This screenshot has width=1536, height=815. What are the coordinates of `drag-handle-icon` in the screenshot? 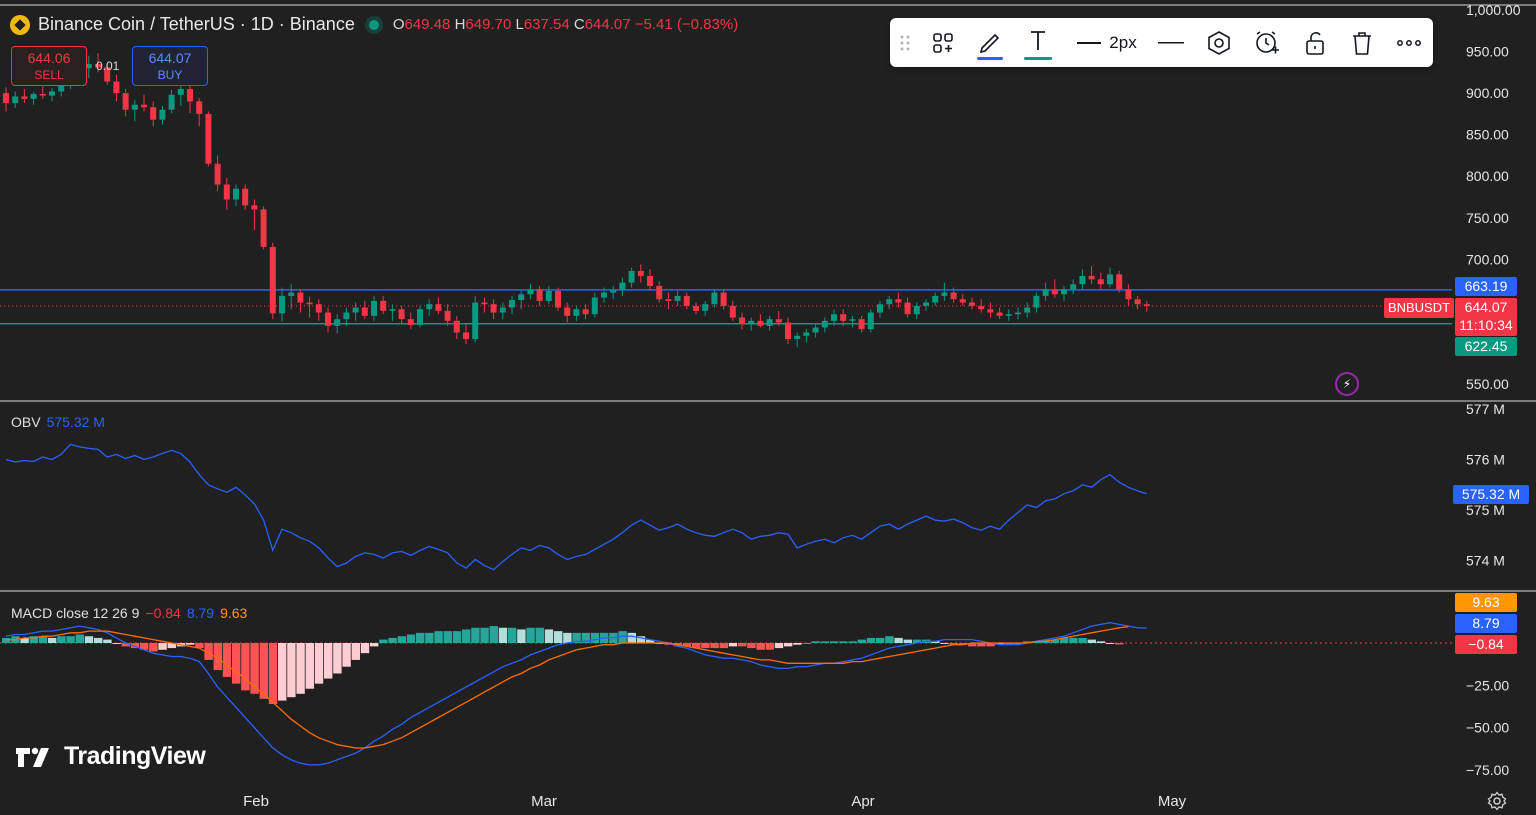 It's located at (905, 42).